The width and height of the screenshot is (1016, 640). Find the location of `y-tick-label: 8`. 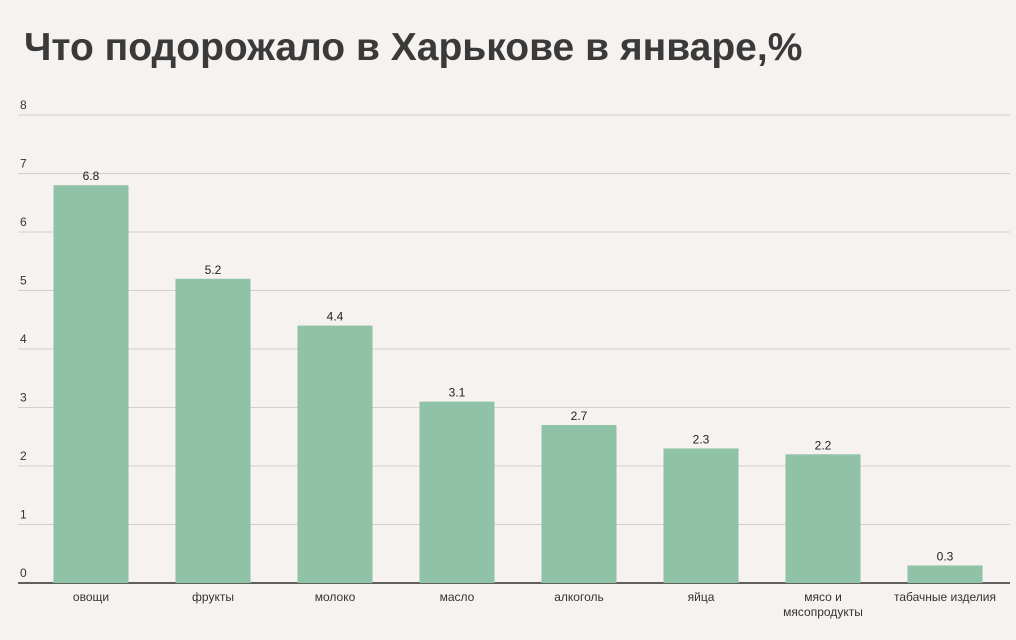

y-tick-label: 8 is located at coordinates (23, 105).